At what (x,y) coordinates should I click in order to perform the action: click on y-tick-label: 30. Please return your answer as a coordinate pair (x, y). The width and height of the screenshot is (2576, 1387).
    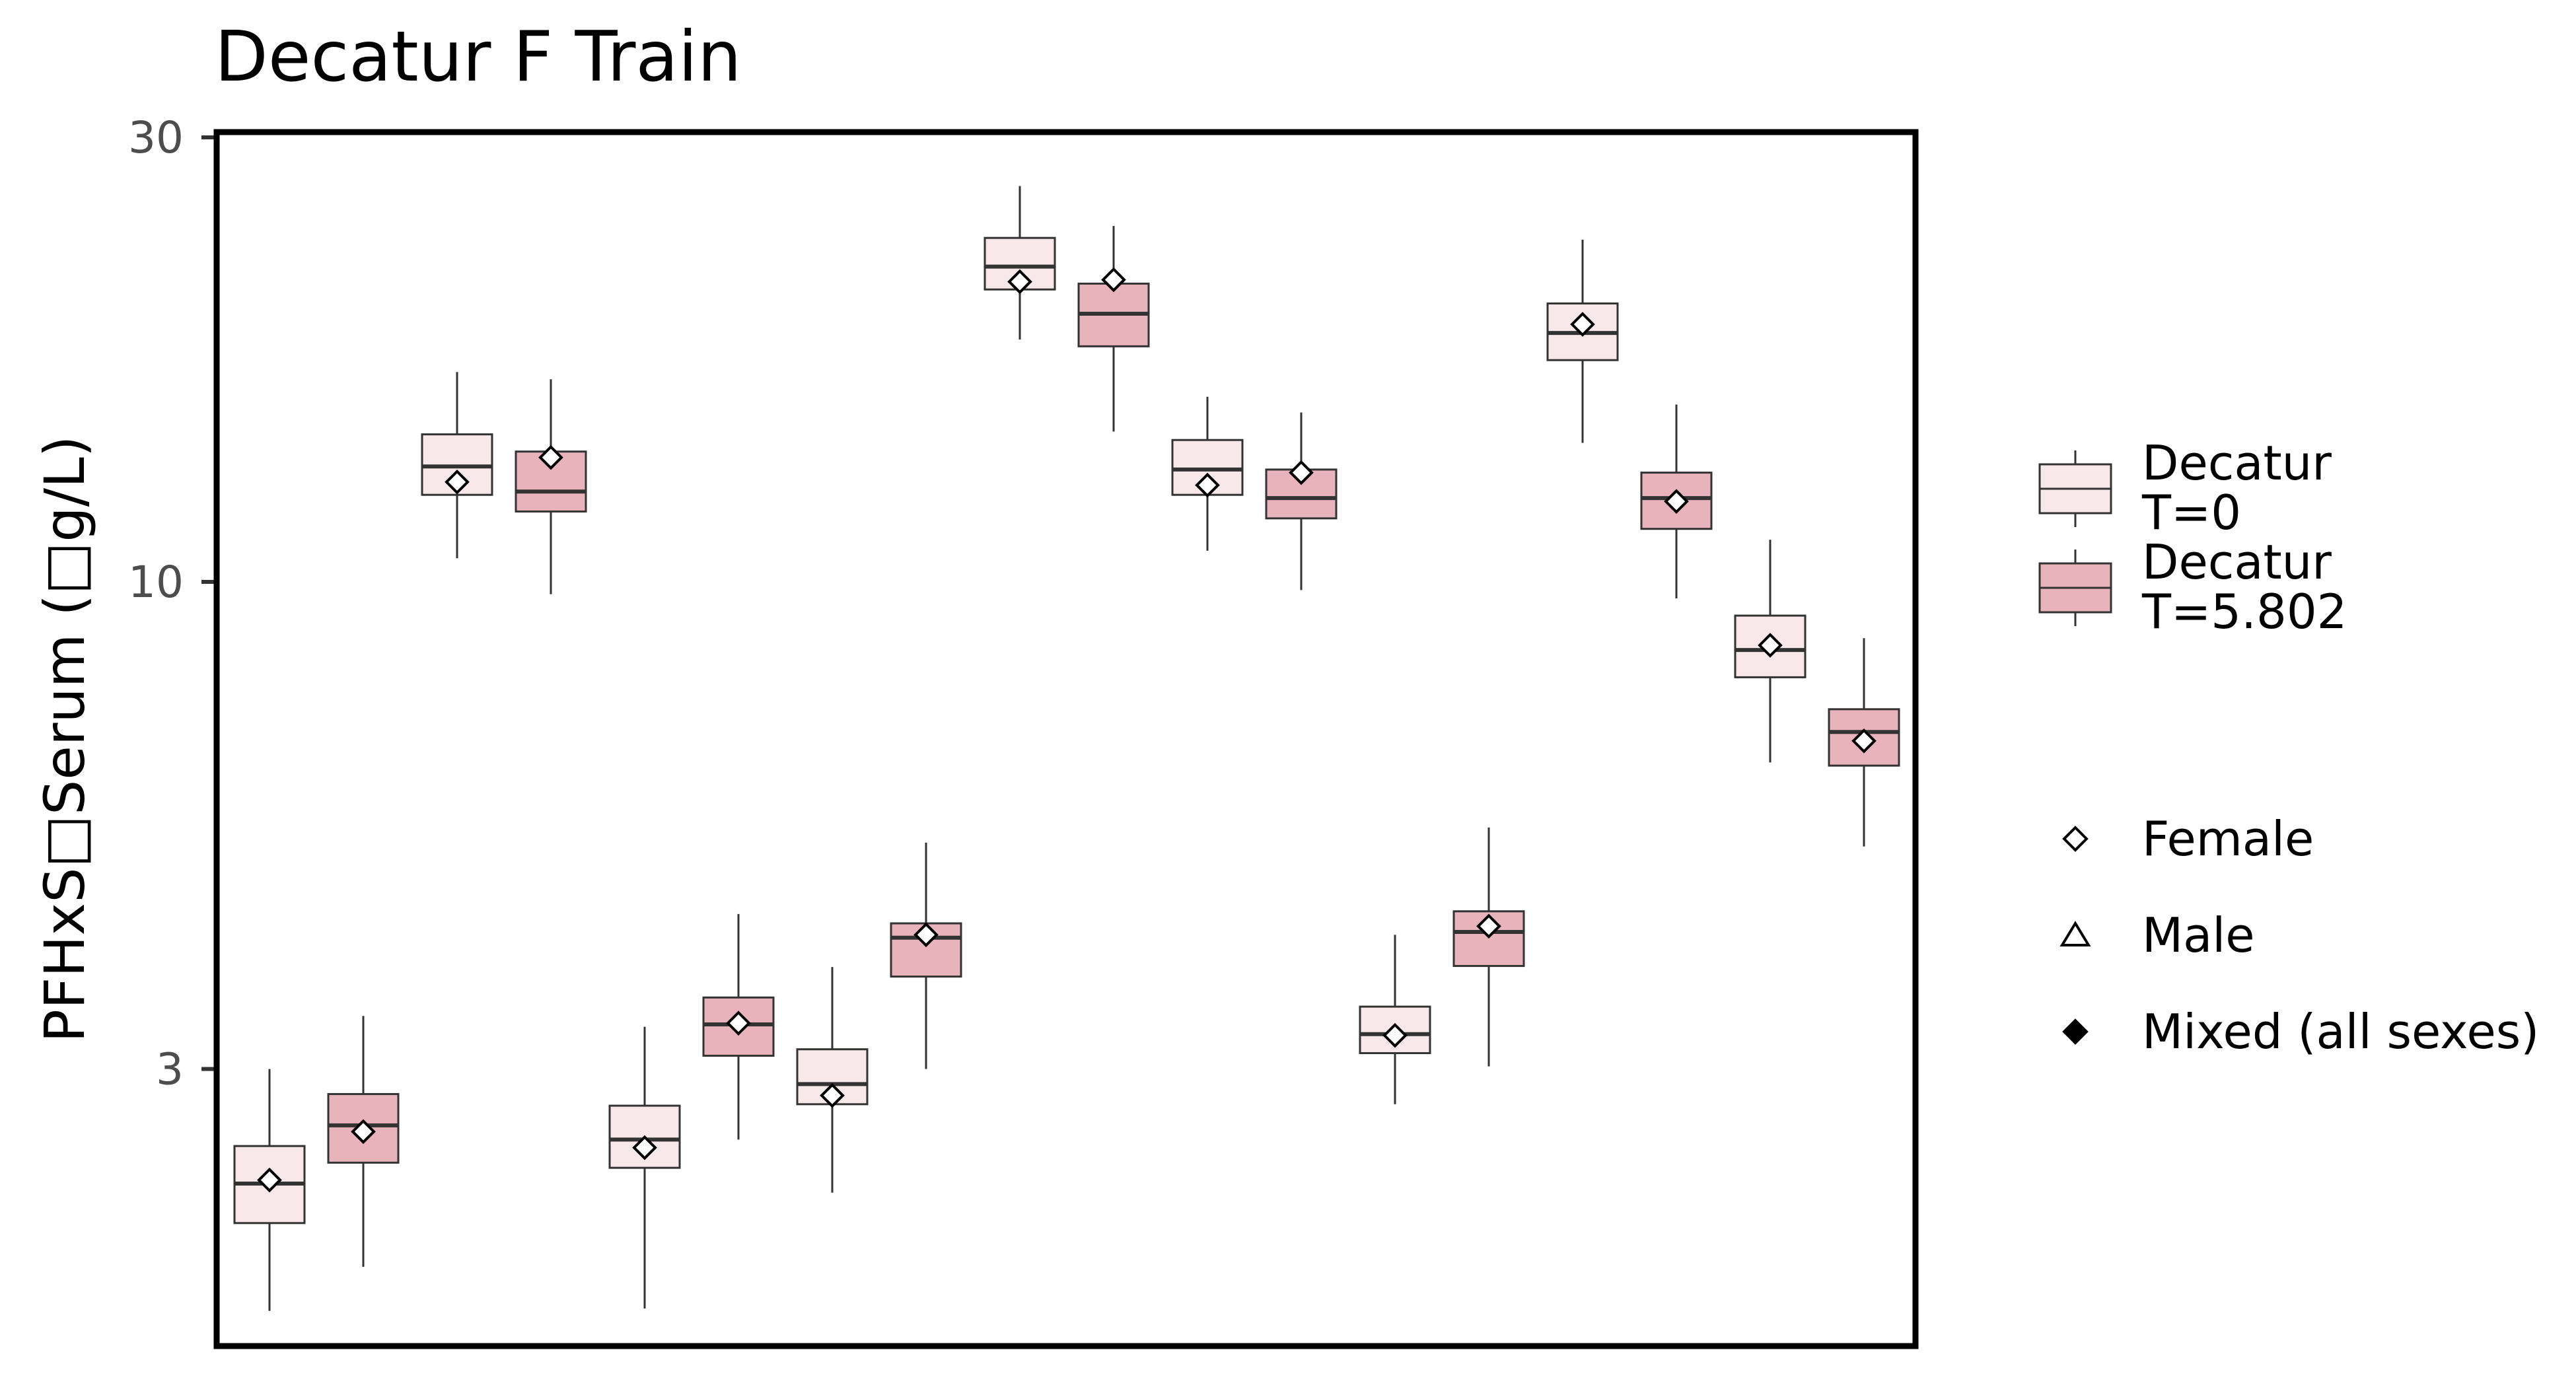
    Looking at the image, I should click on (156, 137).